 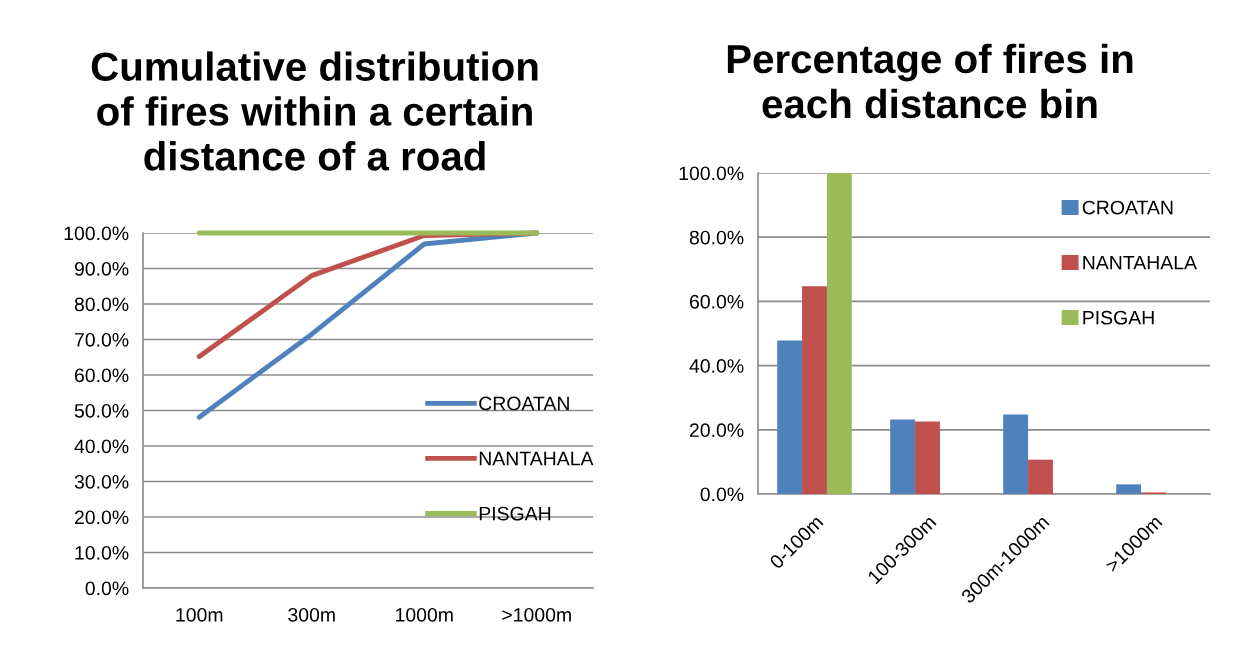 What do you see at coordinates (424, 614) in the screenshot?
I see `x-tick-label: 1000m` at bounding box center [424, 614].